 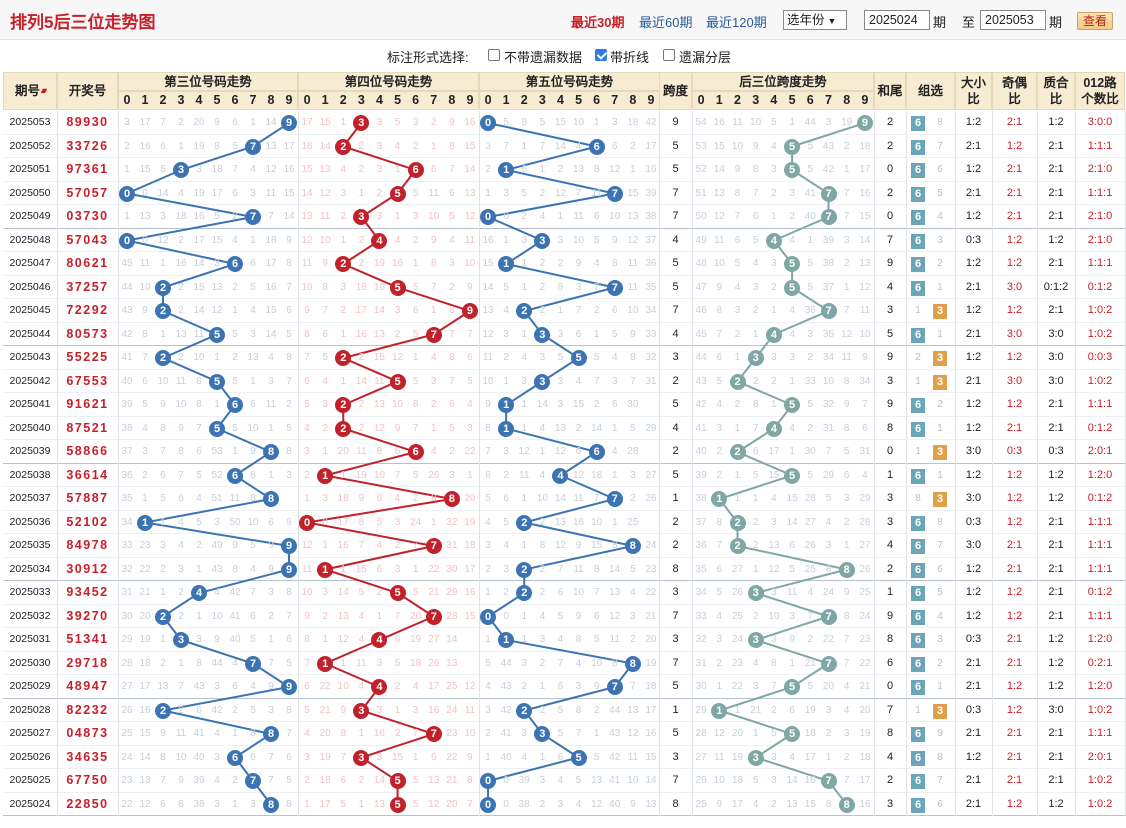 I want to click on pos4-header-digit: 8, so click(x=452, y=100).